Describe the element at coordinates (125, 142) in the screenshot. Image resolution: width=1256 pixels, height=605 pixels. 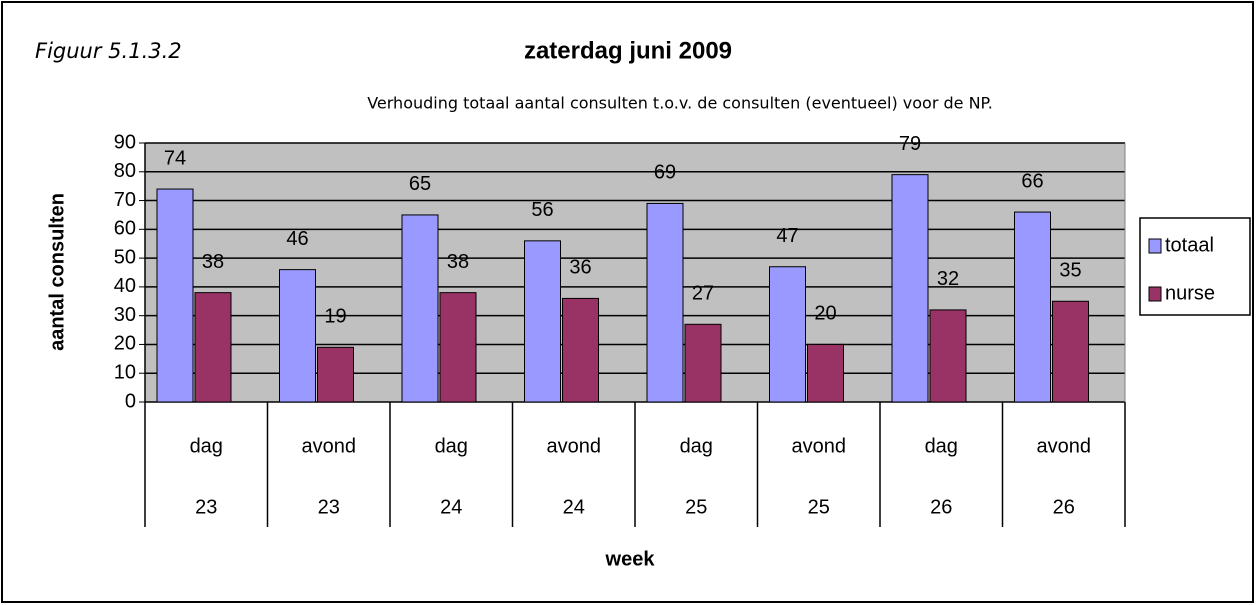
I see `y-tick-label: 90` at that location.